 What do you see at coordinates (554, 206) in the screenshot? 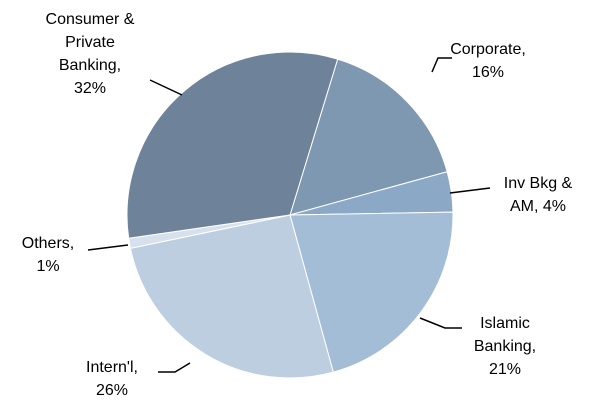
I see `slice-value: 4%` at bounding box center [554, 206].